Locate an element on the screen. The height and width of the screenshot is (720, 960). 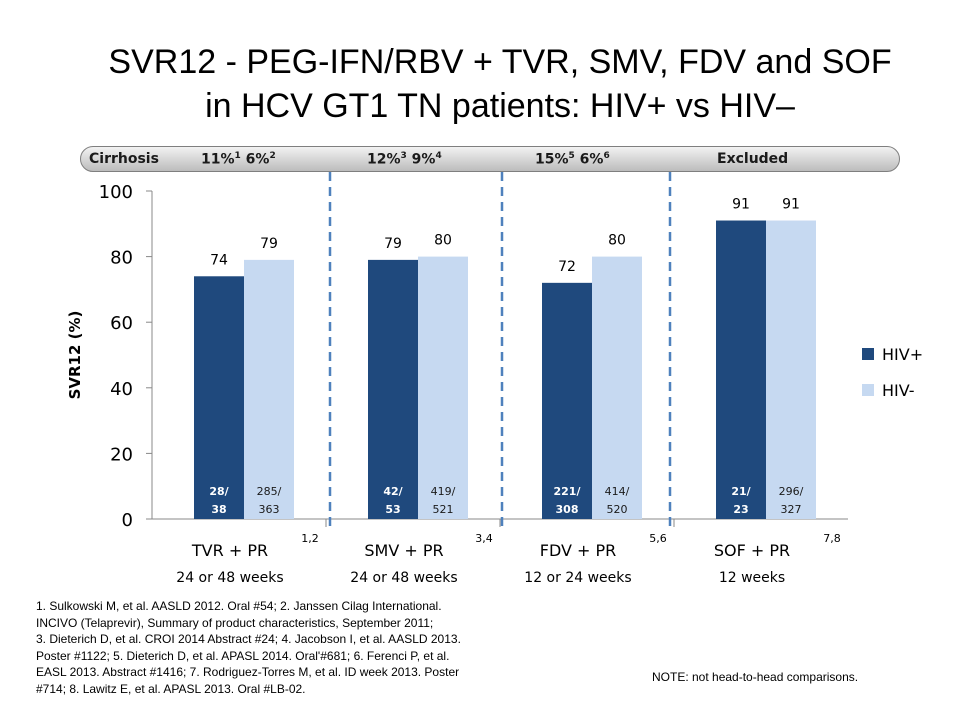
y-tick-label: 60 is located at coordinates (121, 323).